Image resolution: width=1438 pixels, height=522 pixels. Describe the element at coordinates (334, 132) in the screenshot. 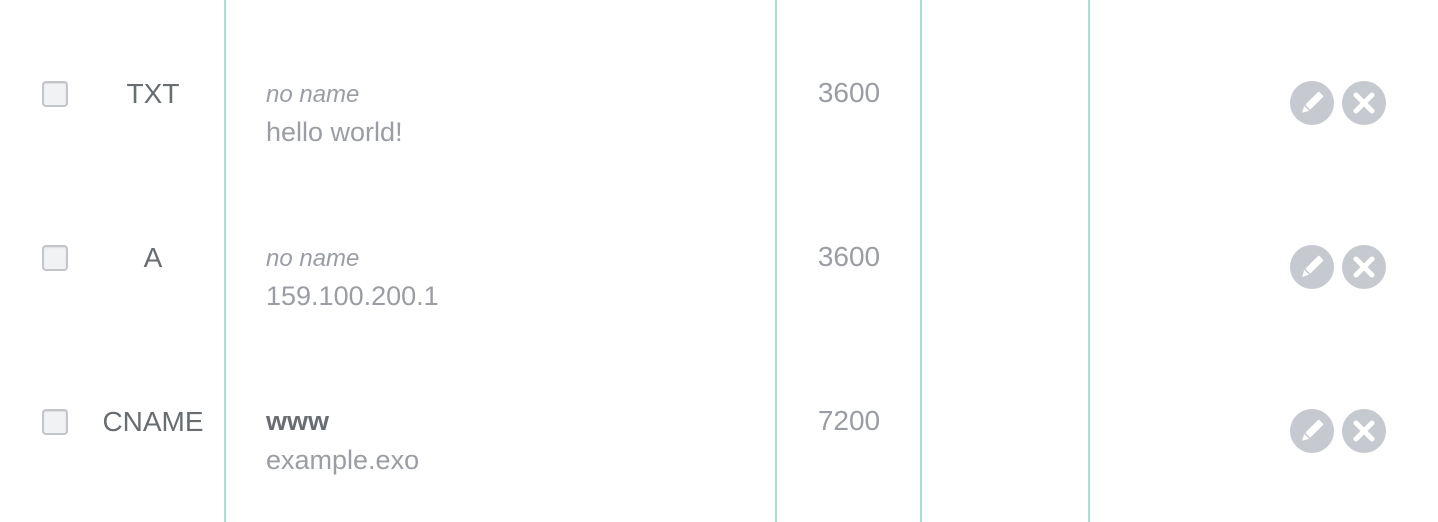

I see `record-content: hello world!` at that location.